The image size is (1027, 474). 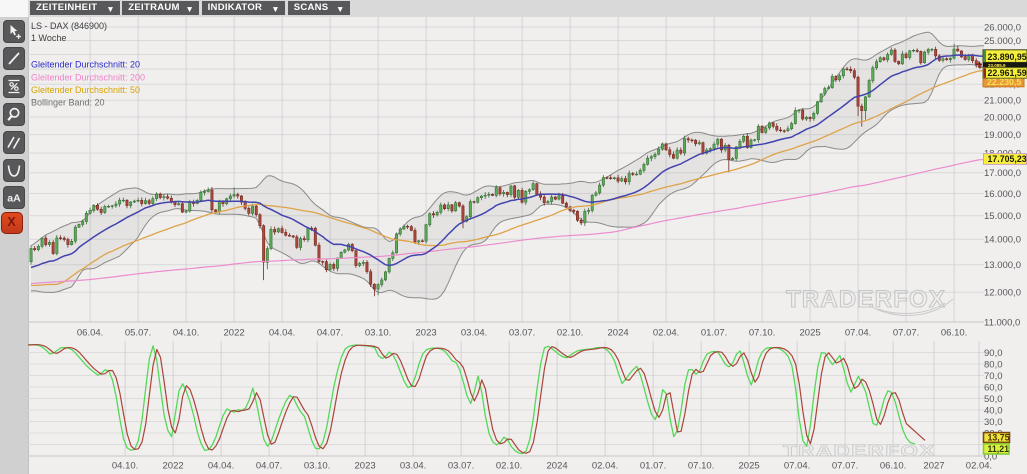 I want to click on svg-text: 70,0, so click(x=993, y=376).